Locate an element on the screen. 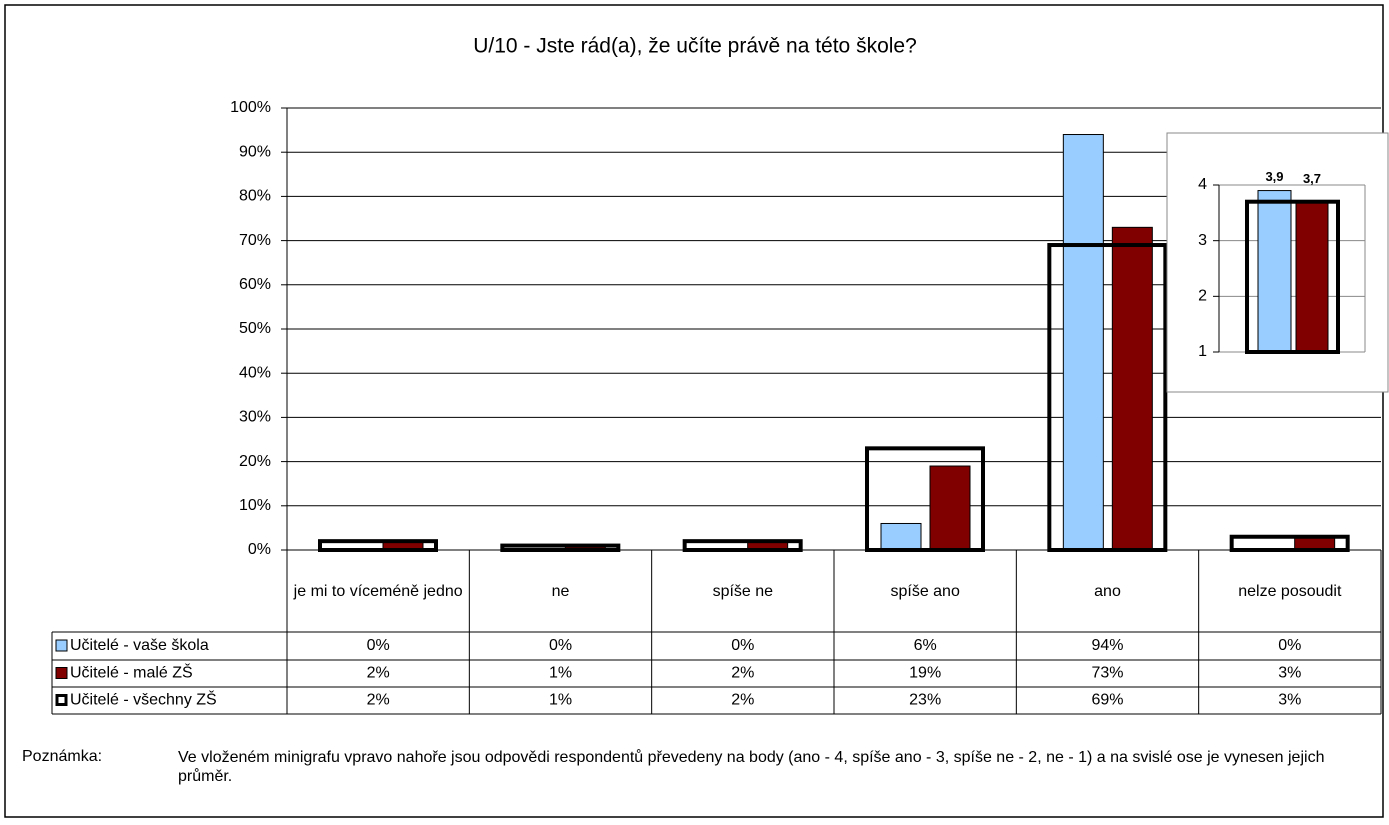 This screenshot has width=1389, height=825. x-tick-cell: ano is located at coordinates (1107, 591).